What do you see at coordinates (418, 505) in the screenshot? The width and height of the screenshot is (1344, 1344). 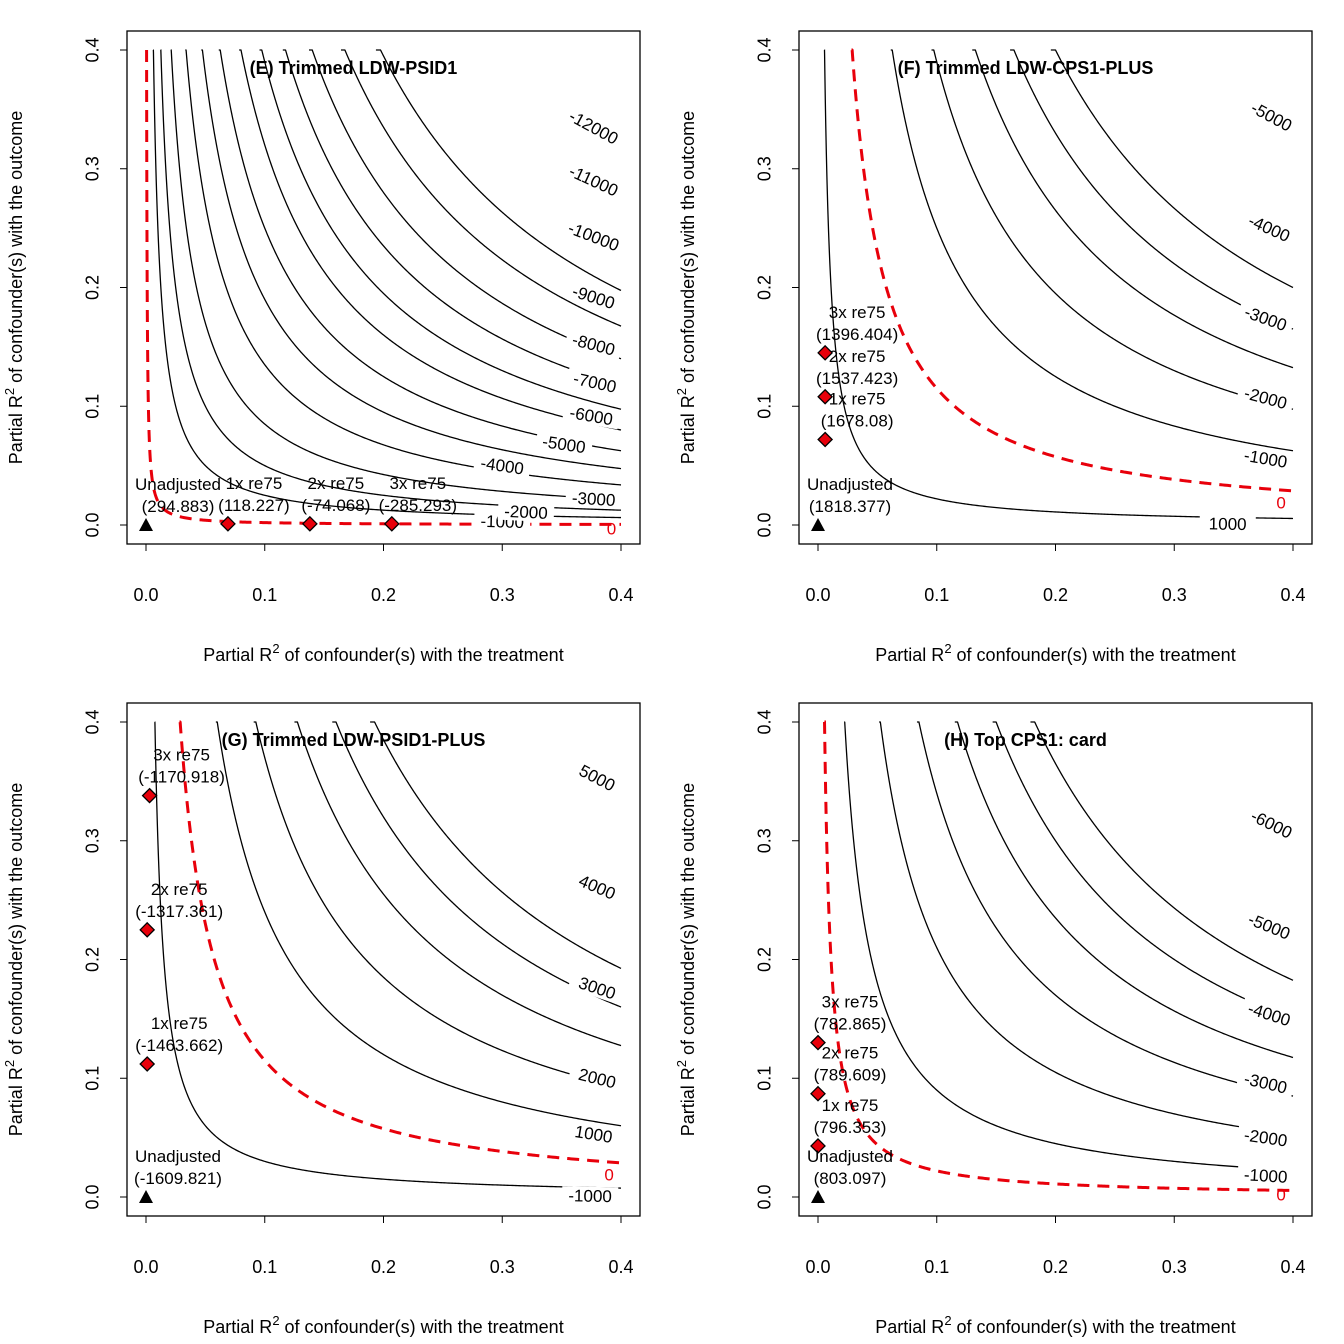 I see `bound-value: (-285.293)` at bounding box center [418, 505].